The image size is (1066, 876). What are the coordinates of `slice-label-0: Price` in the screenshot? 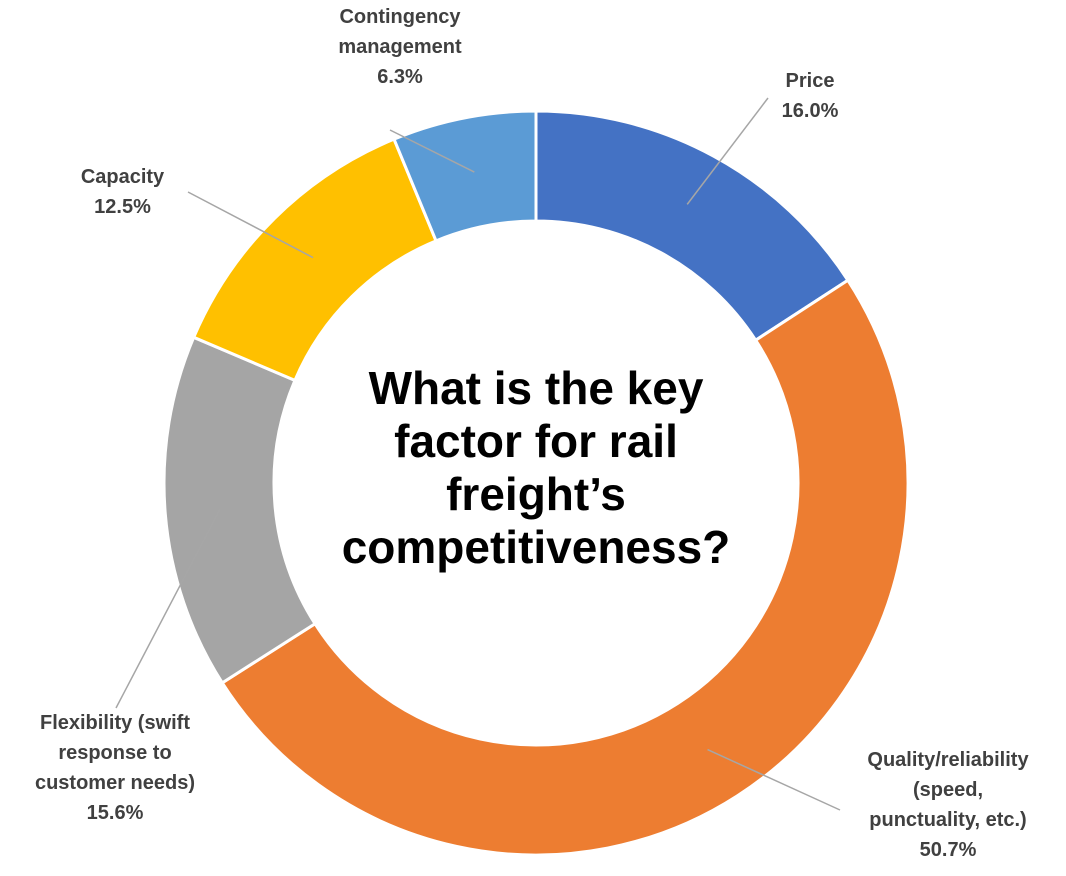 It's located at (810, 81).